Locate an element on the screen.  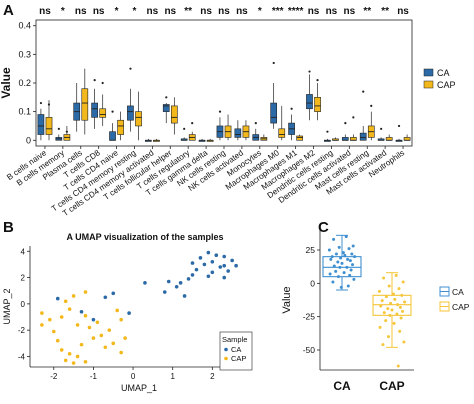
panel-c-label: C is located at coordinates (323, 227).